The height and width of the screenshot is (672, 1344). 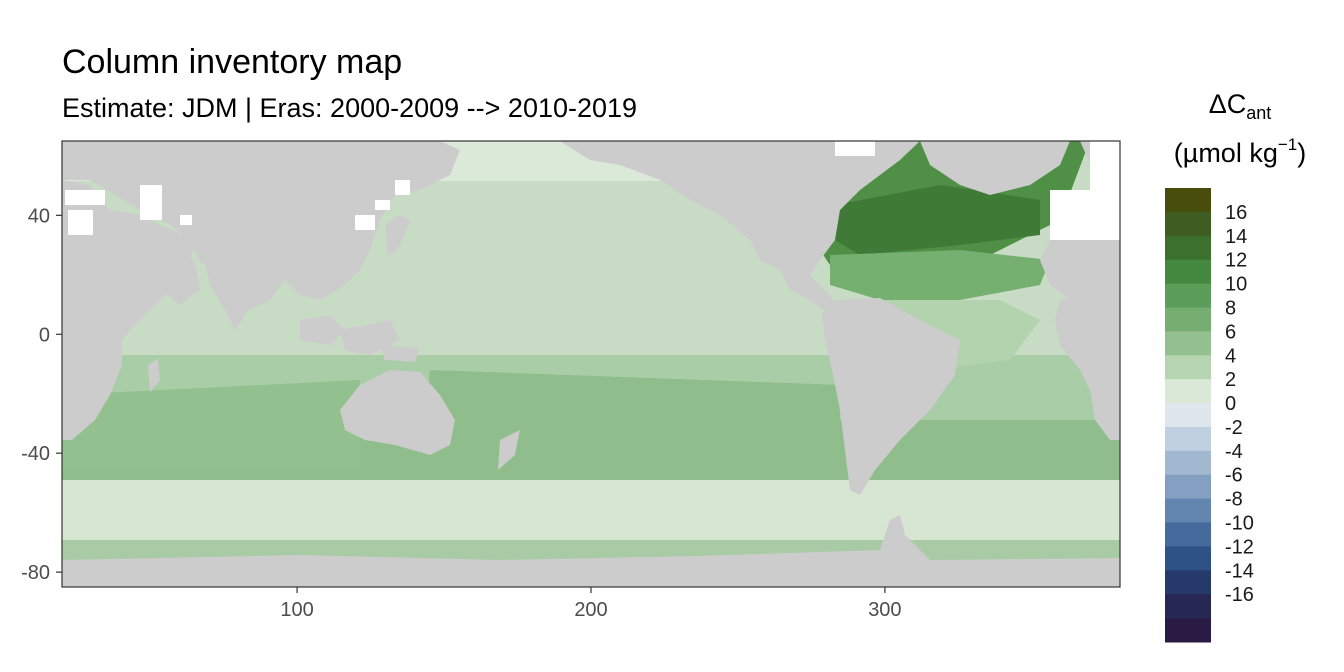 What do you see at coordinates (35, 573) in the screenshot?
I see `y-tick-label: -80` at bounding box center [35, 573].